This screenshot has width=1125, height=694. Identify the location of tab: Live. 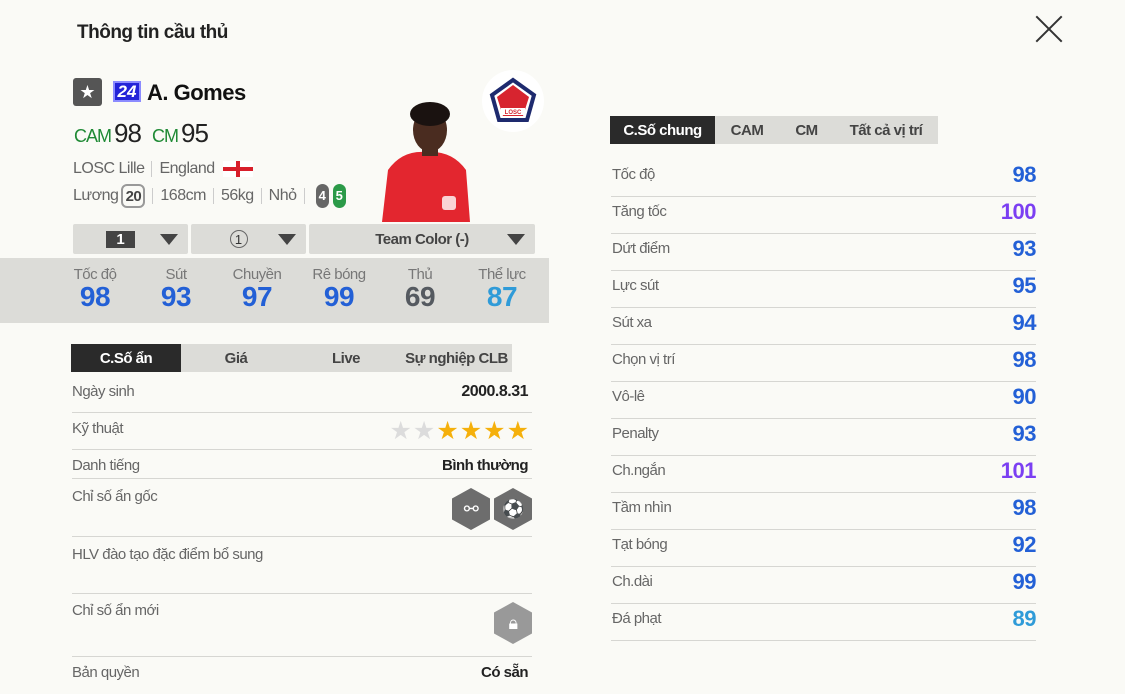
(346, 358).